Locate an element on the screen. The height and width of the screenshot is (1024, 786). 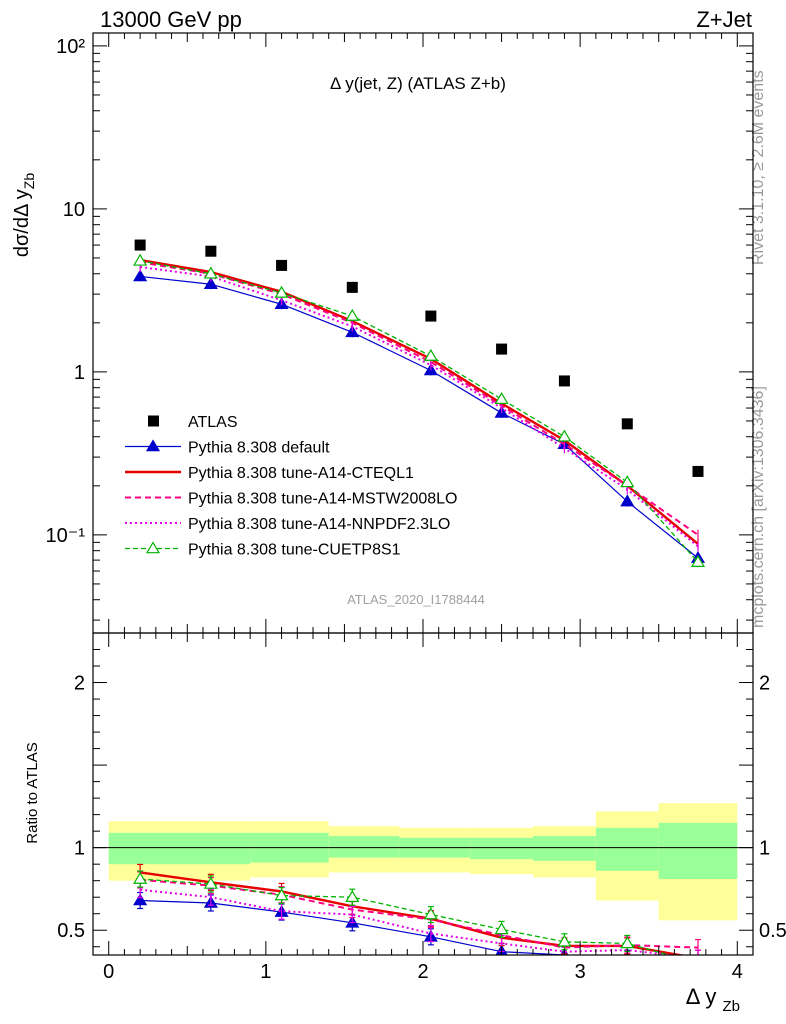
bottom-ylabel: Ratio to ATLAS is located at coordinates (32, 792).